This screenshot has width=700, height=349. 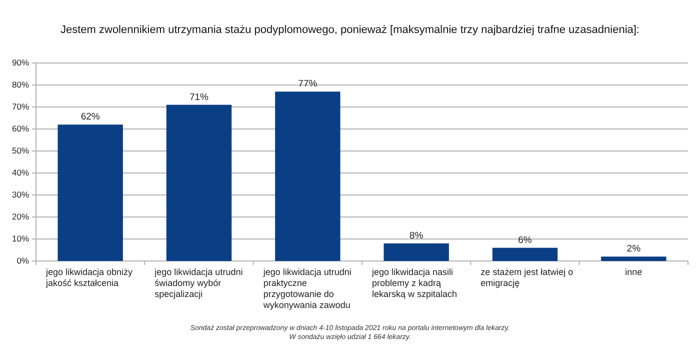 What do you see at coordinates (633, 272) in the screenshot?
I see `x-tick-label: inne` at bounding box center [633, 272].